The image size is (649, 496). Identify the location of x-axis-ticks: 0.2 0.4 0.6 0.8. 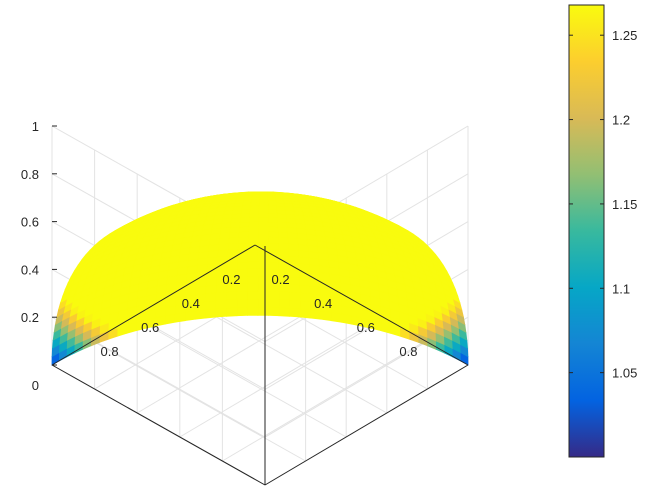
(345, 315).